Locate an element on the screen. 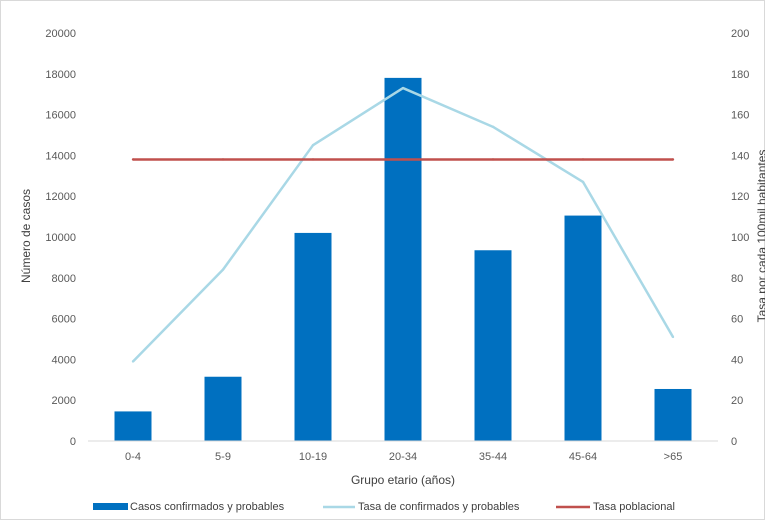  y2-tick-label: 100 is located at coordinates (740, 238).